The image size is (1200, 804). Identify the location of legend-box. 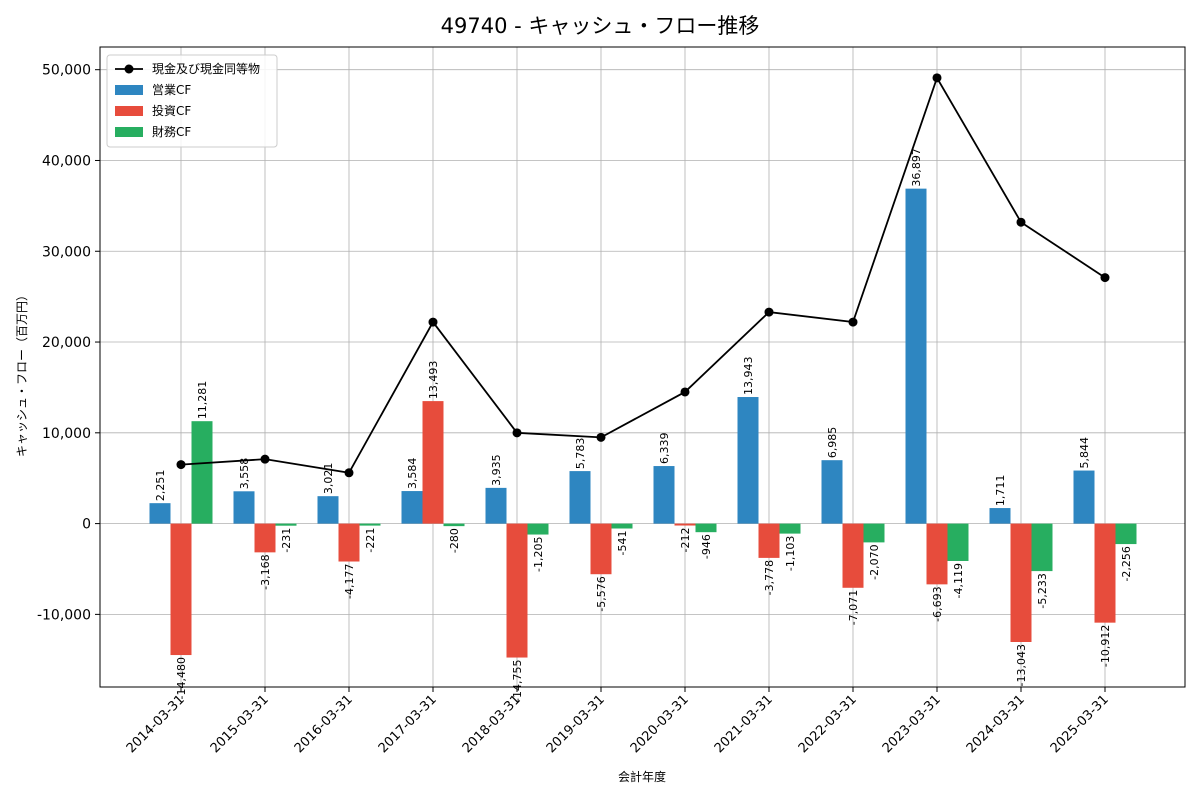
(192, 101).